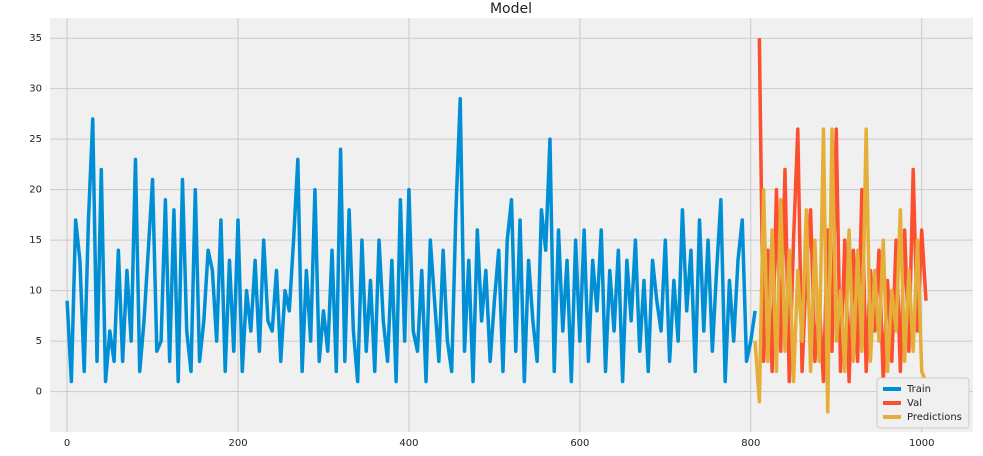 The image size is (983, 456). I want to click on y-tick-label: 10, so click(35, 291).